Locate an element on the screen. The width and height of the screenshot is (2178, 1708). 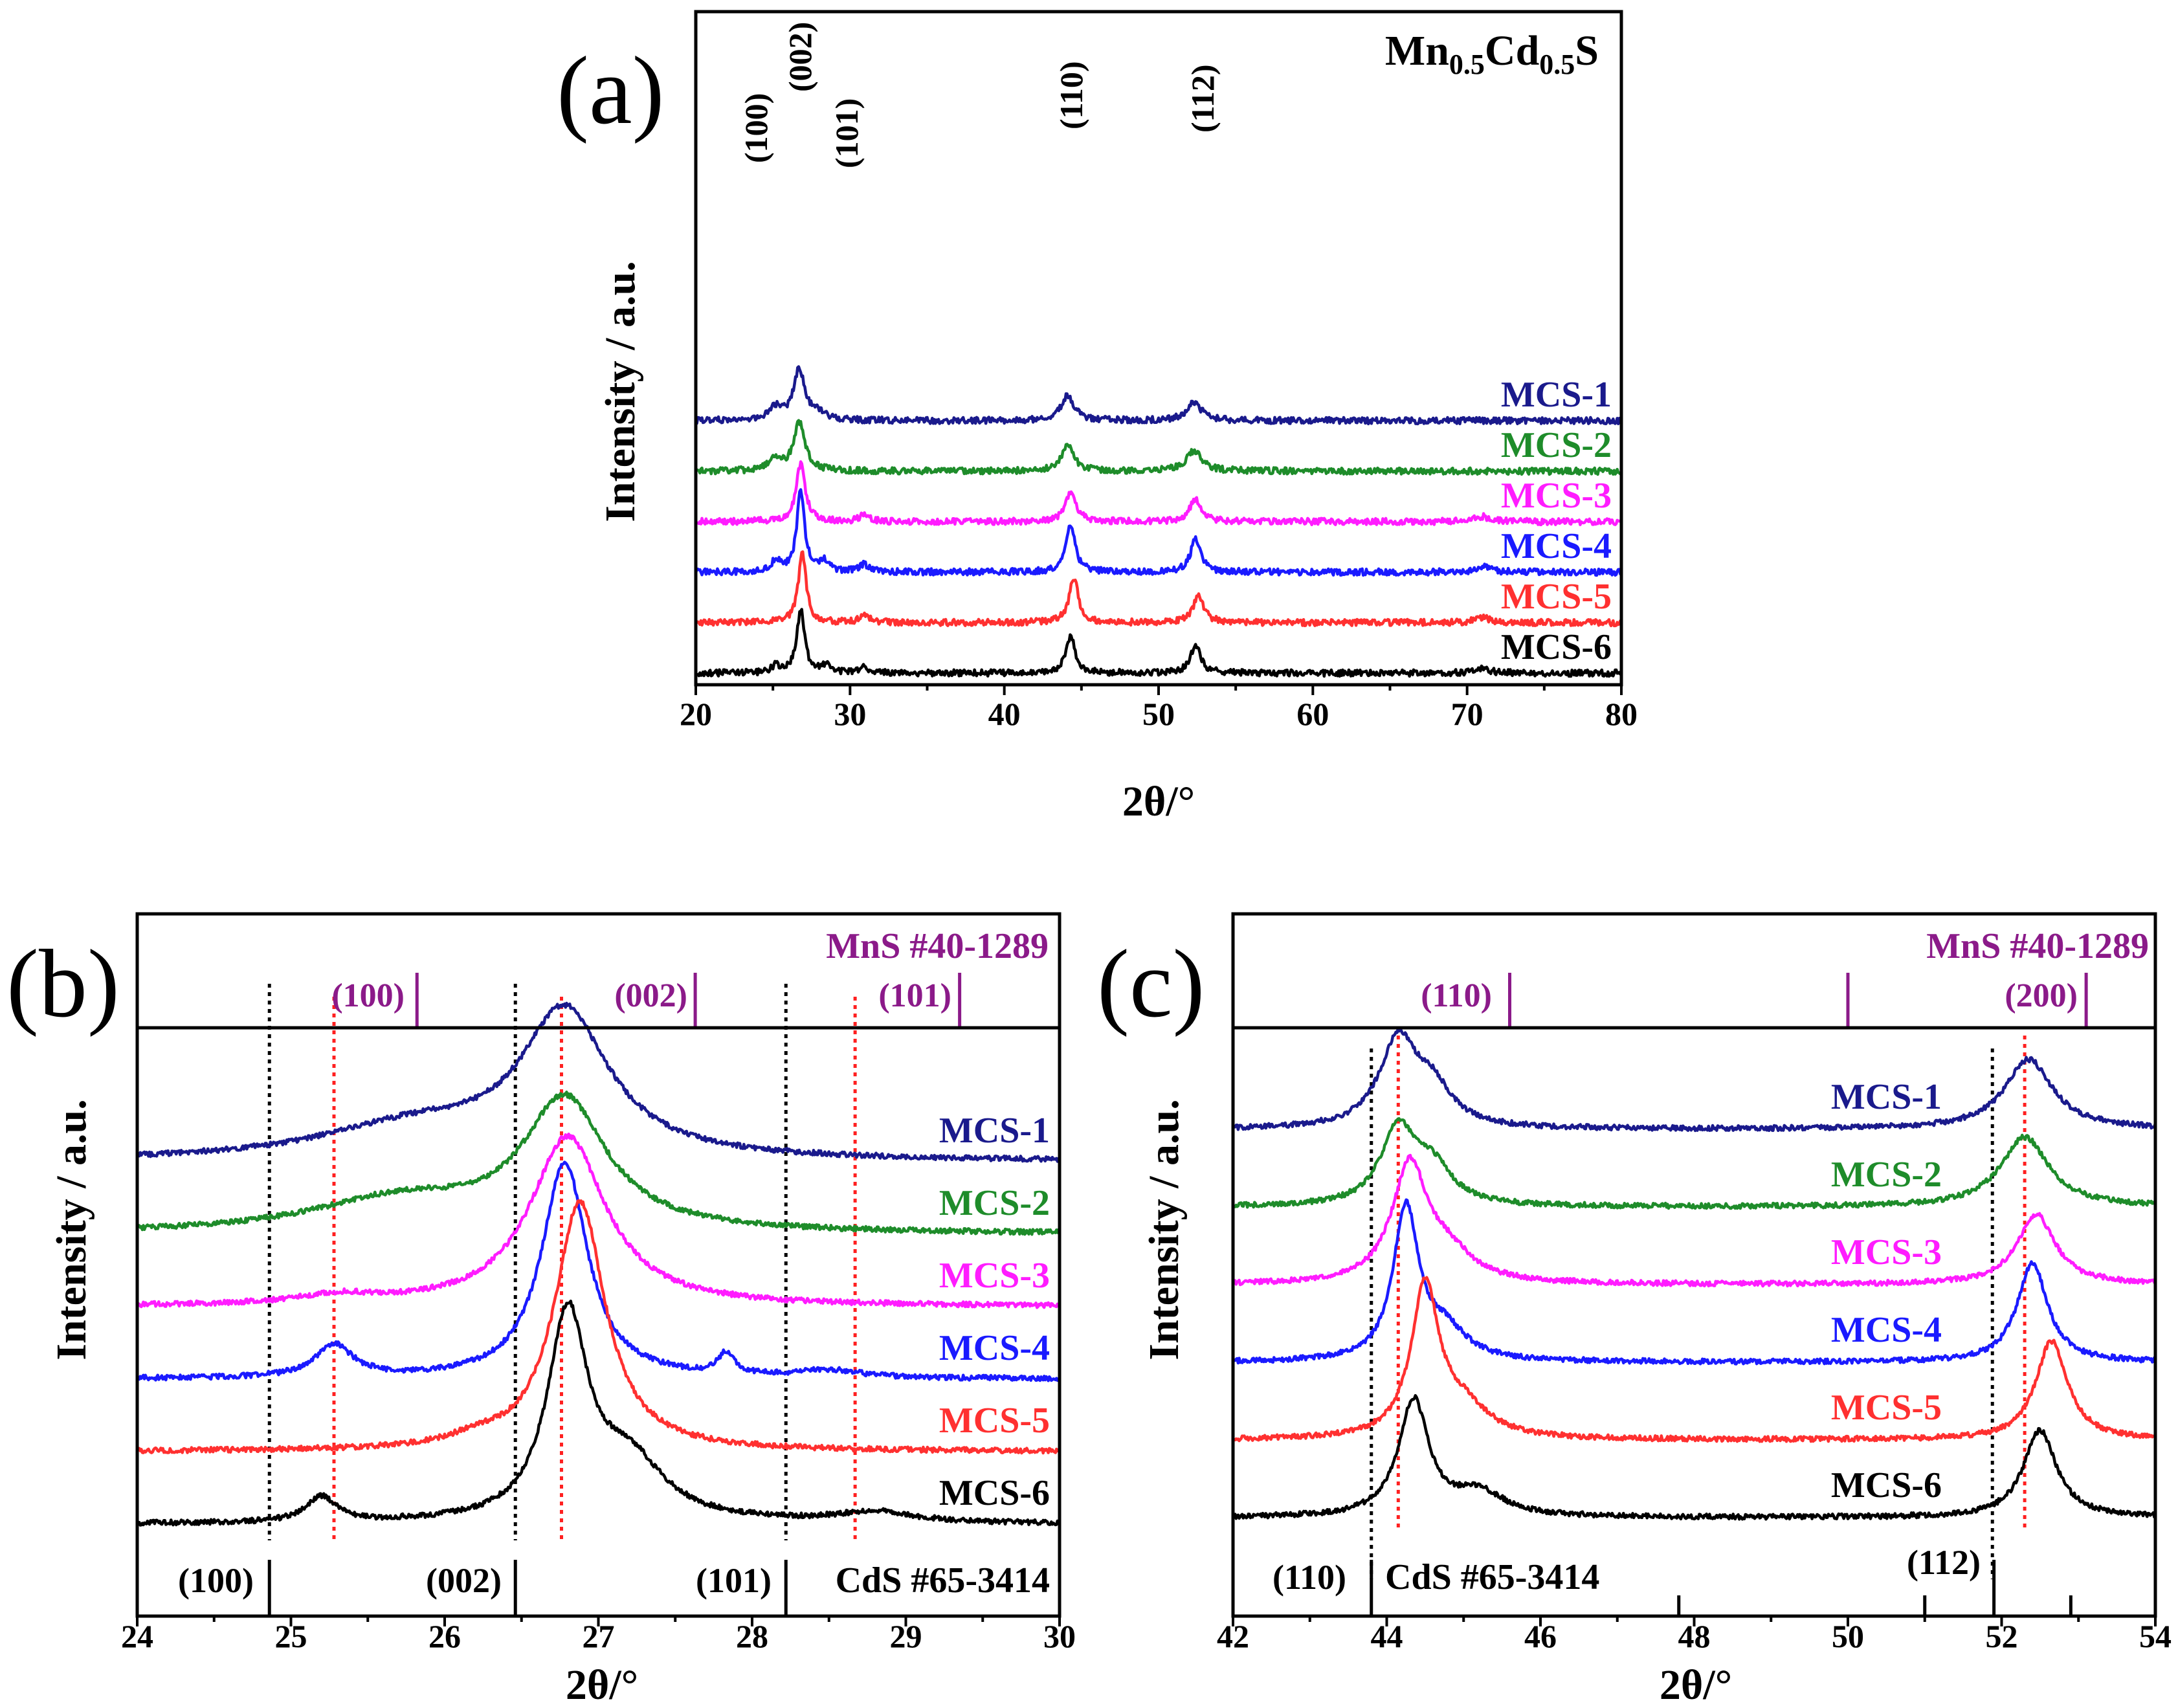
peak-label-112: (112) is located at coordinates (1203, 99).